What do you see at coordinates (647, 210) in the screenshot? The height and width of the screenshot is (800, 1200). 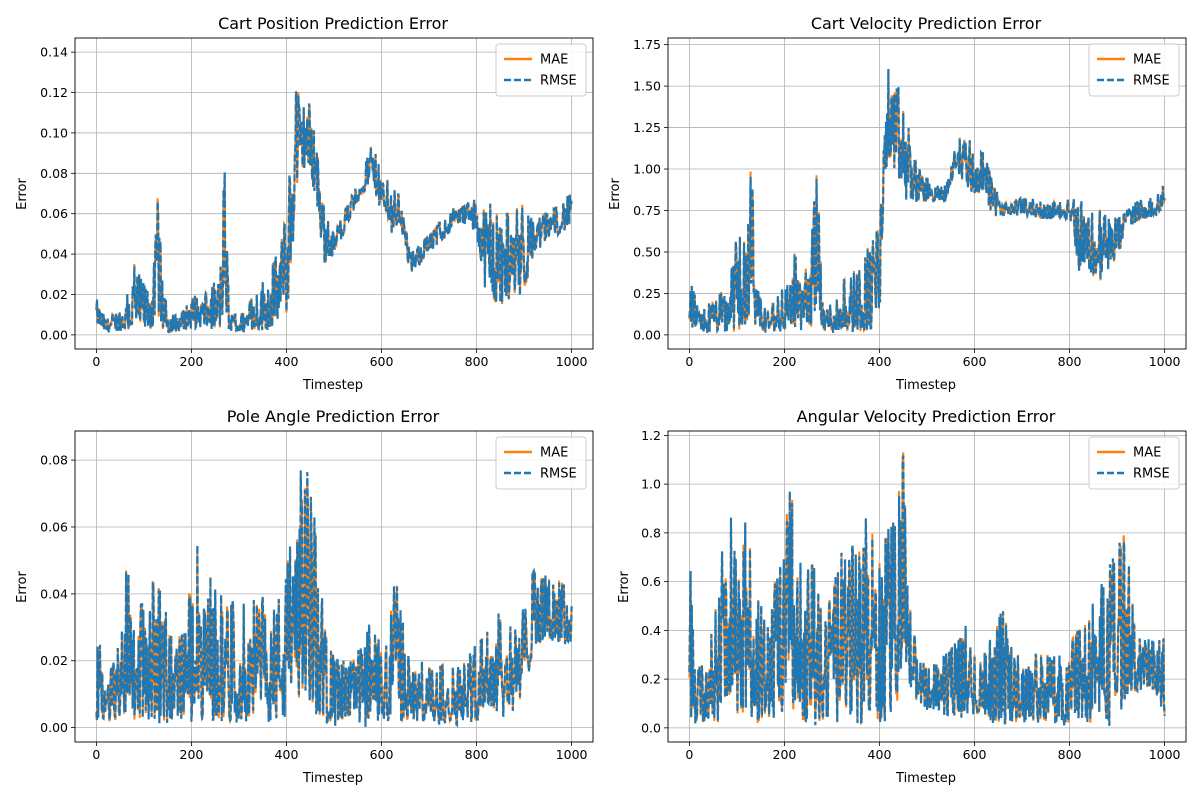 I see `y-tick-label: 0.75` at bounding box center [647, 210].